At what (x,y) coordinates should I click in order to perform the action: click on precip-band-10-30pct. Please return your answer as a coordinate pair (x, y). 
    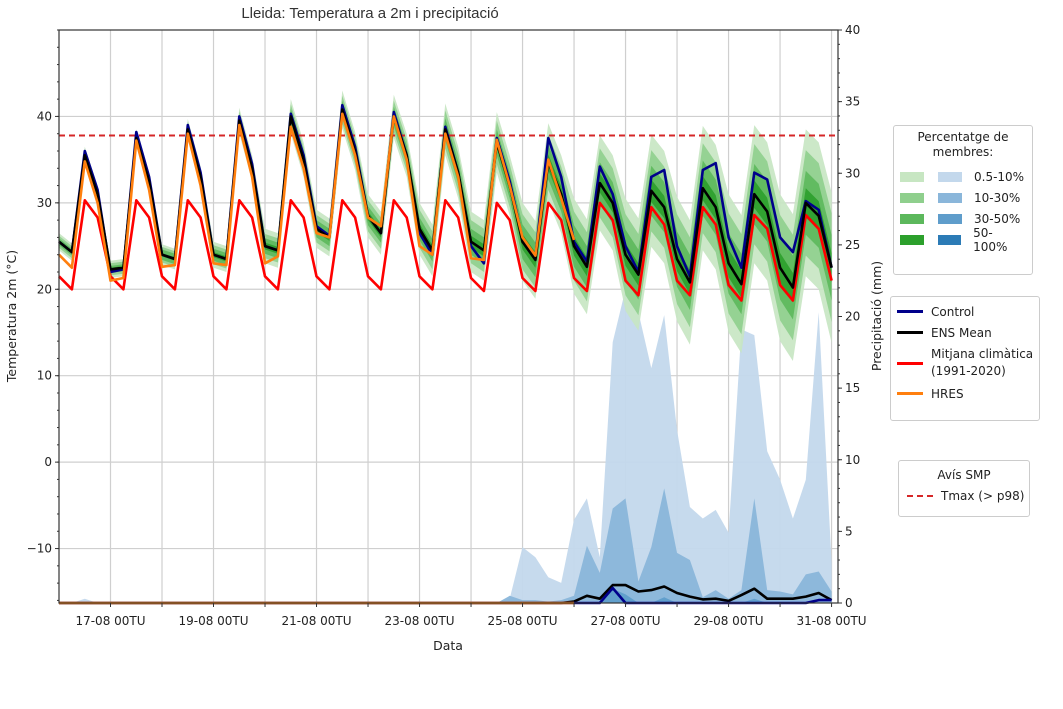
    Looking at the image, I should click on (445, 545).